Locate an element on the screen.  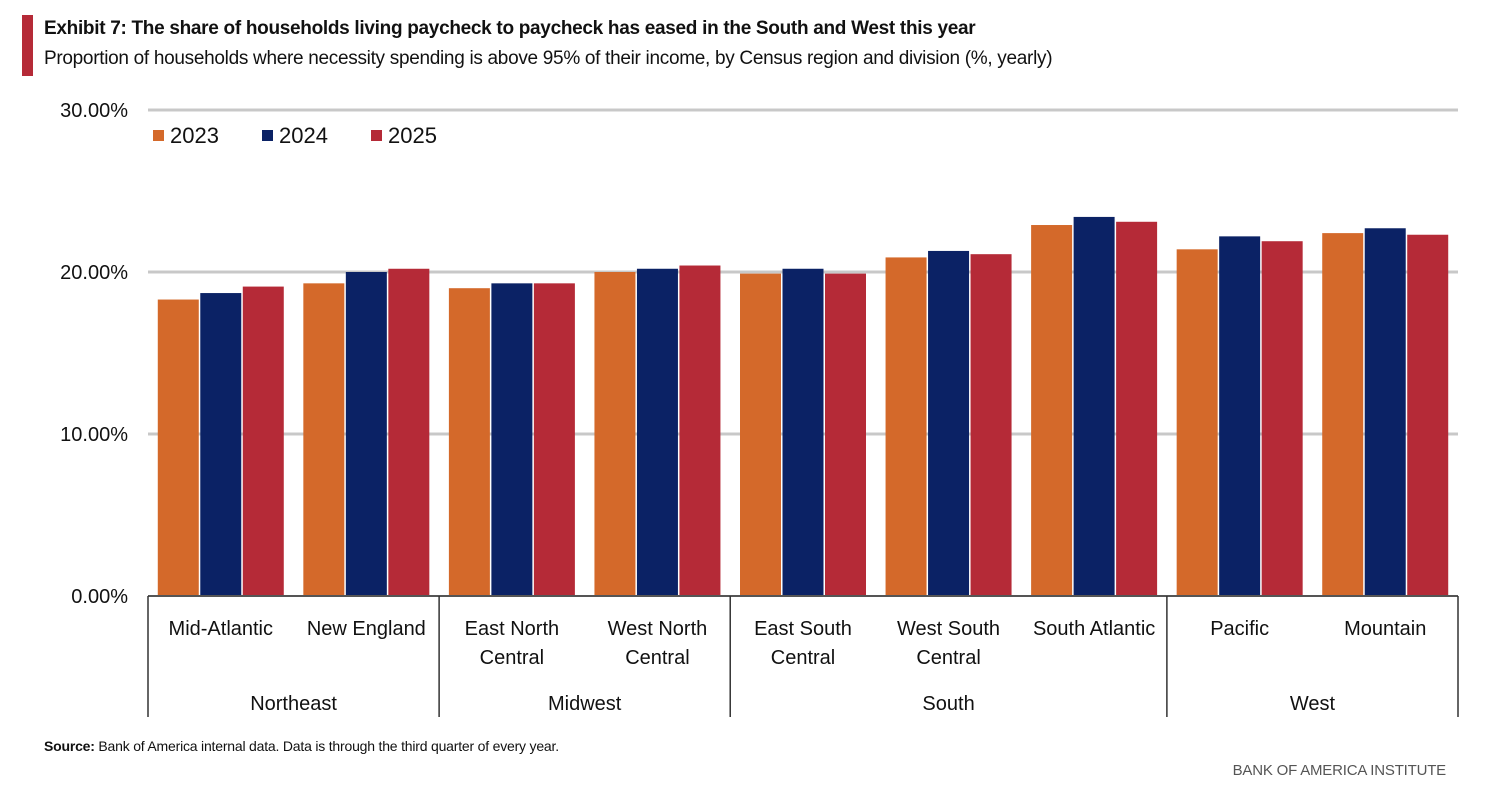
category-label: West South is located at coordinates (948, 629).